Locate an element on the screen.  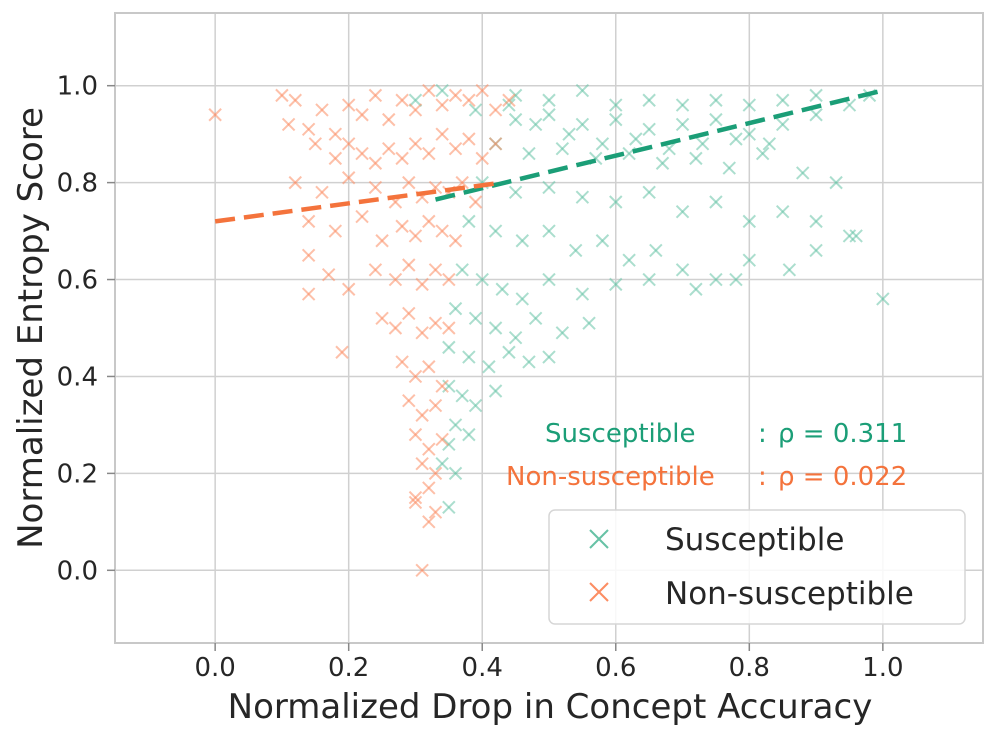
x-tick-label: 0.8 is located at coordinates (749, 668).